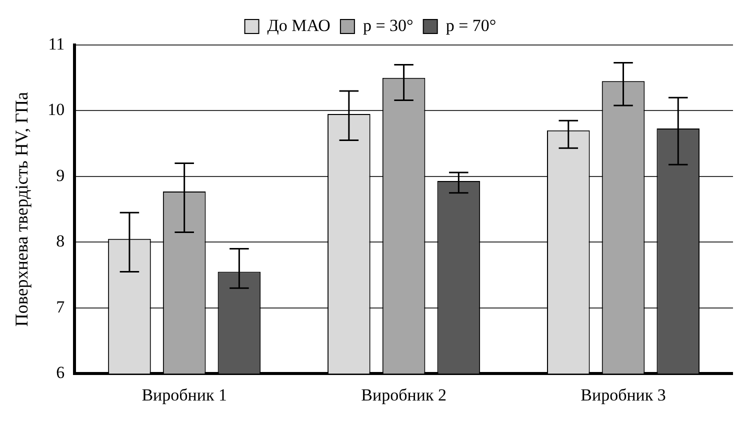 The width and height of the screenshot is (741, 426). Describe the element at coordinates (22, 209) in the screenshot. I see `y-axis-title: Поверхнева твердість HV, ГПа` at that location.